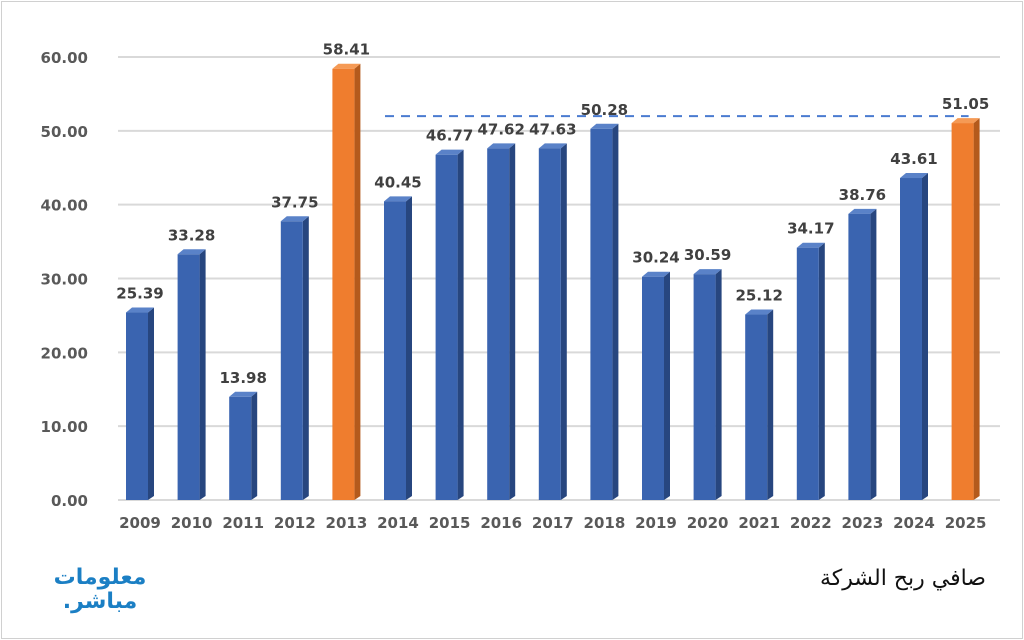 This screenshot has width=1024, height=640. Describe the element at coordinates (64, 206) in the screenshot. I see `y-tick-label: 40.00` at that location.